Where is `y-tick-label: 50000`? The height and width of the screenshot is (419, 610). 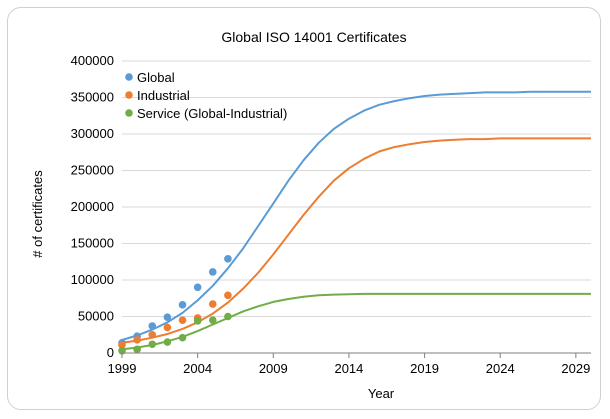
y-tick-label: 50000 is located at coordinates (96, 316).